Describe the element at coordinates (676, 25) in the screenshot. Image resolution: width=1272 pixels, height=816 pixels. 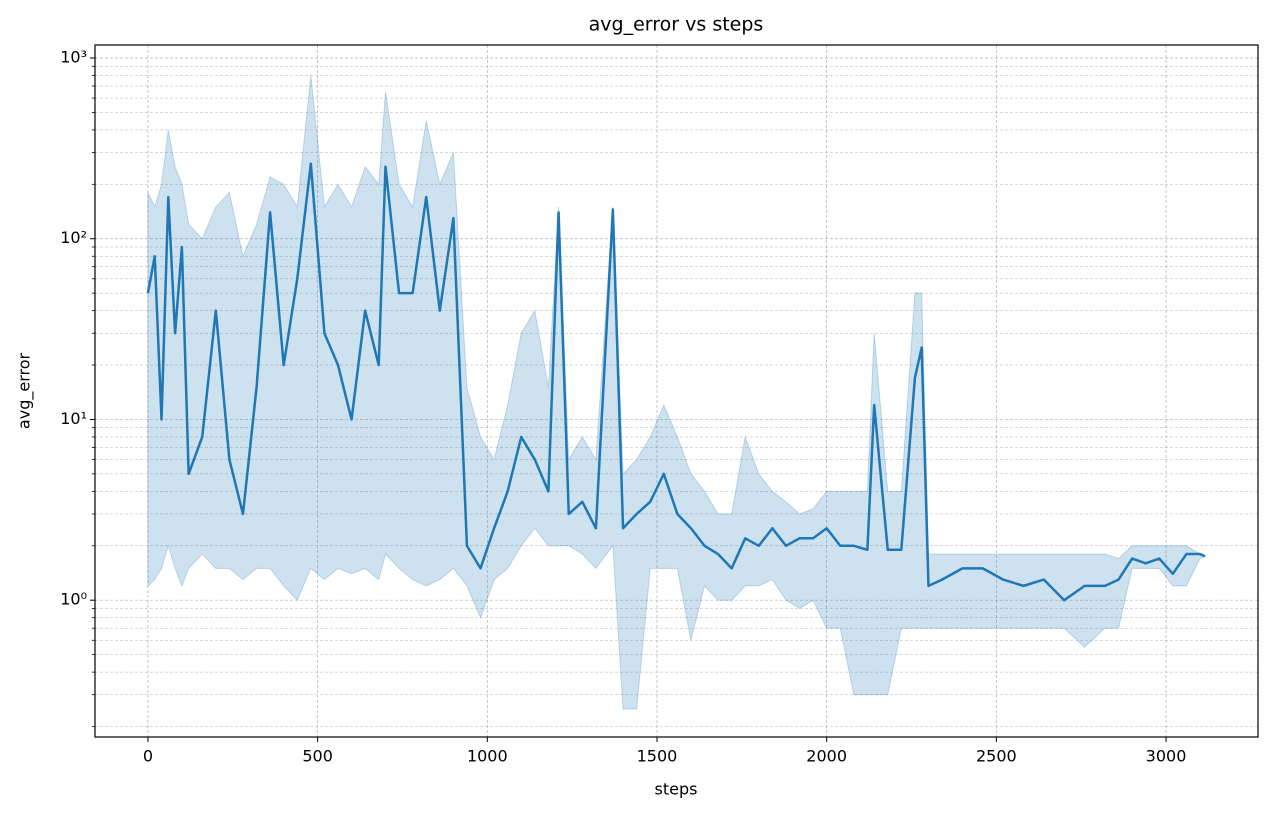
I see `chart-title: avg_error vs steps` at that location.